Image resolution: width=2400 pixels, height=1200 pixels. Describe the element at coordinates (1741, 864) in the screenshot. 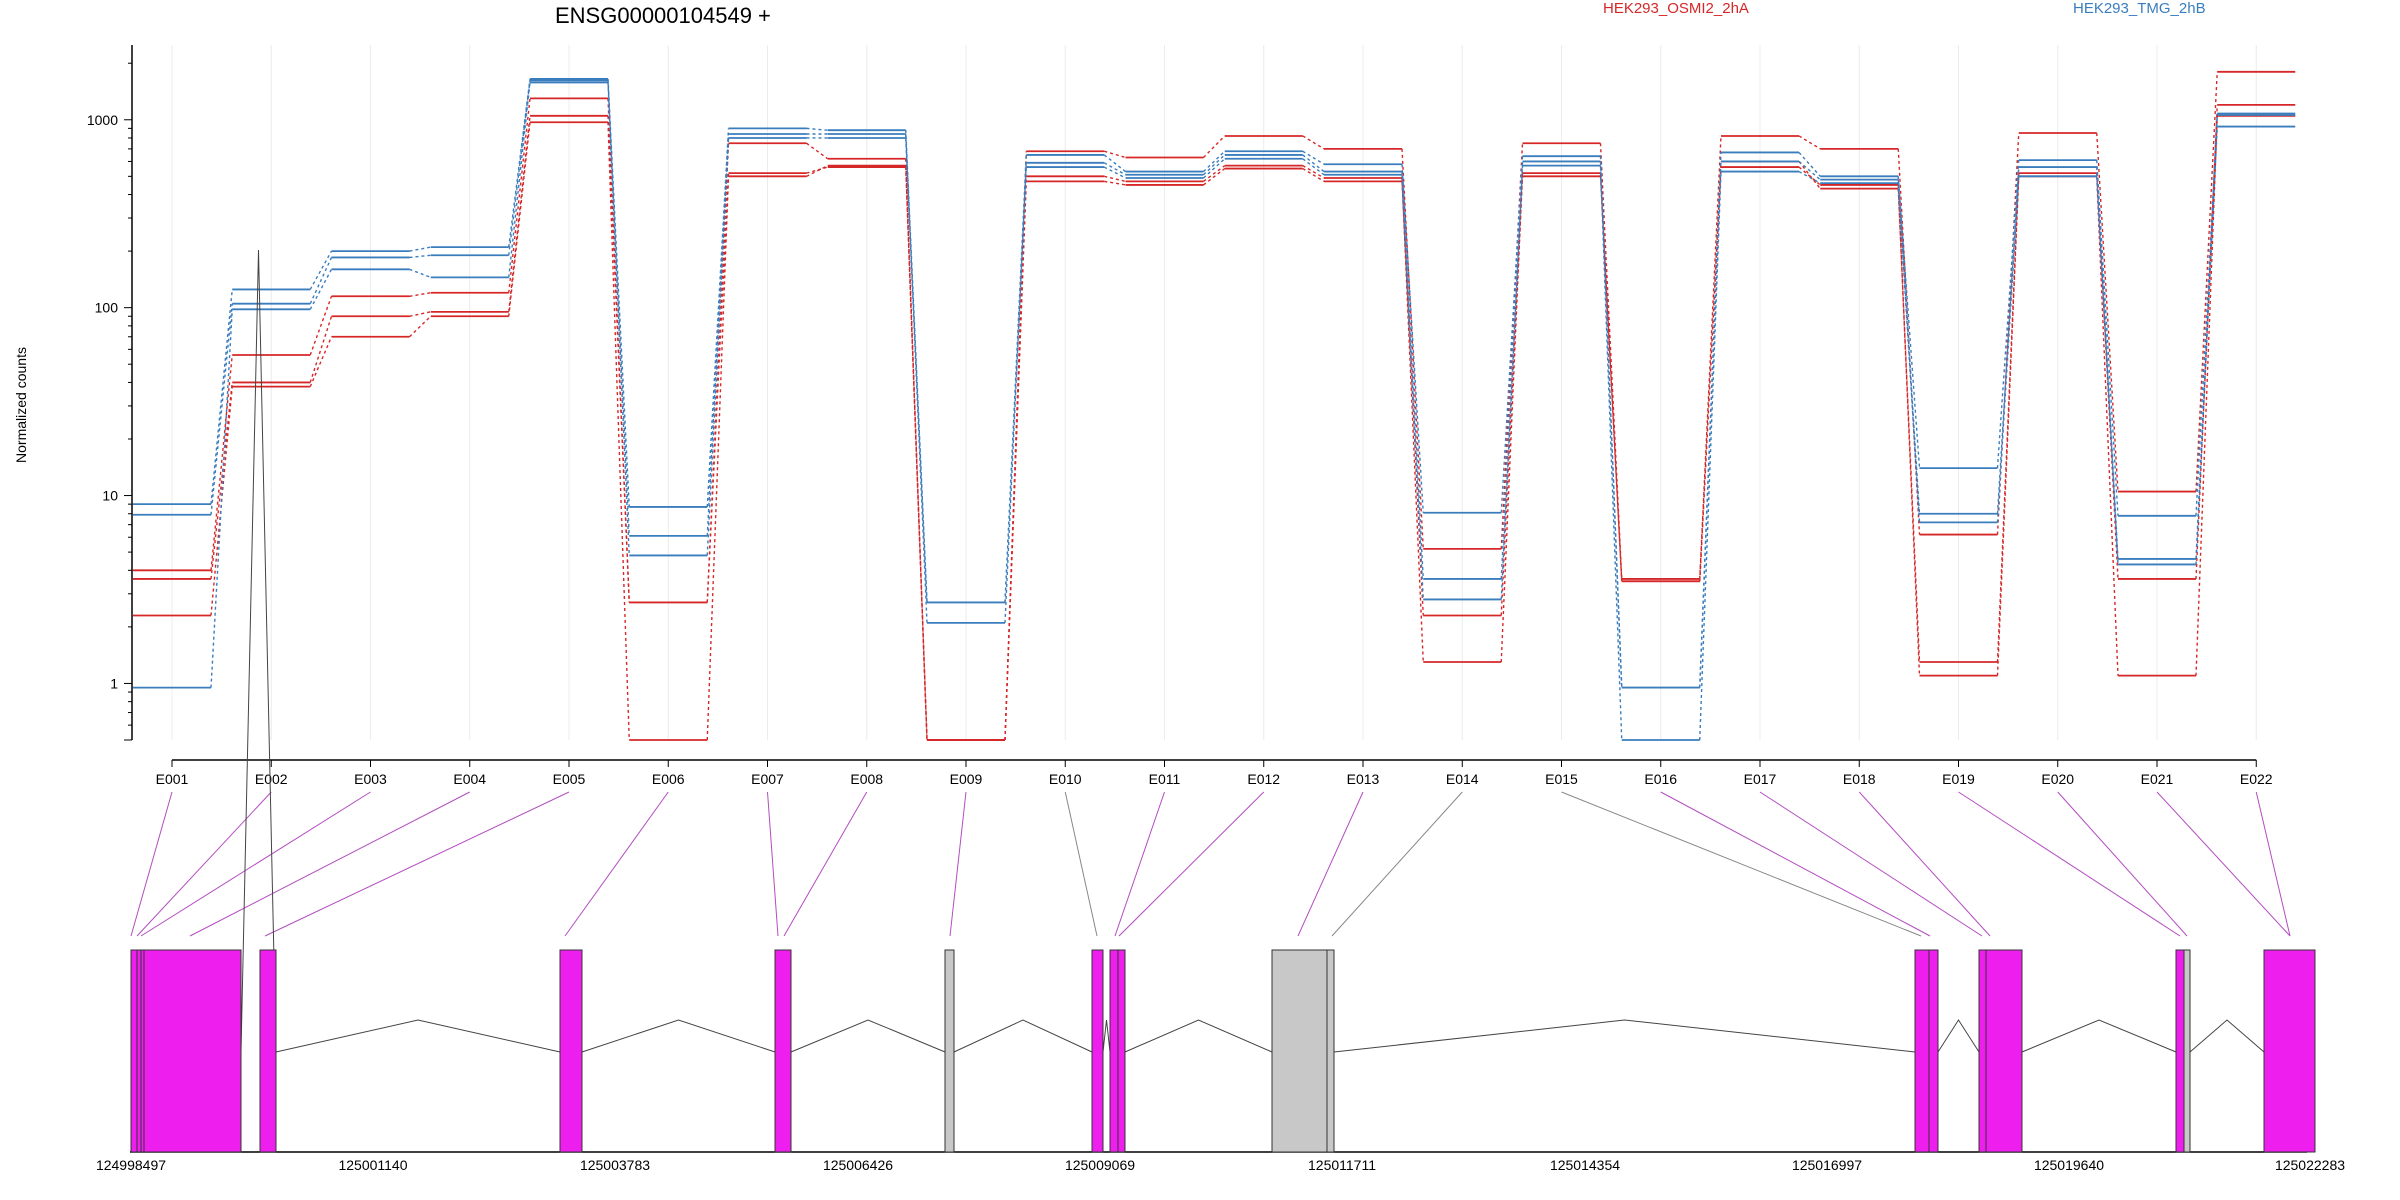

I see `connector-E015` at that location.